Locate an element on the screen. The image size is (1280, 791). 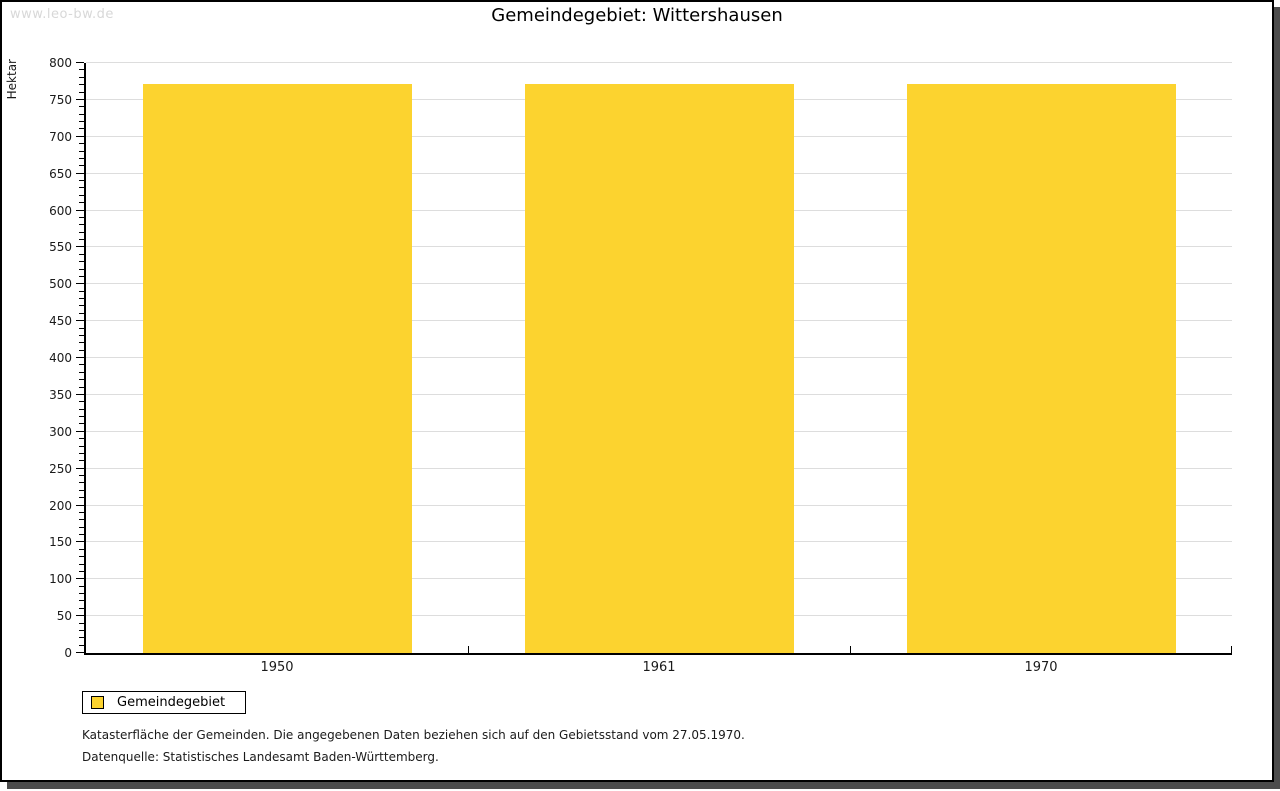
legend: Gemeindegebiet is located at coordinates (164, 702).